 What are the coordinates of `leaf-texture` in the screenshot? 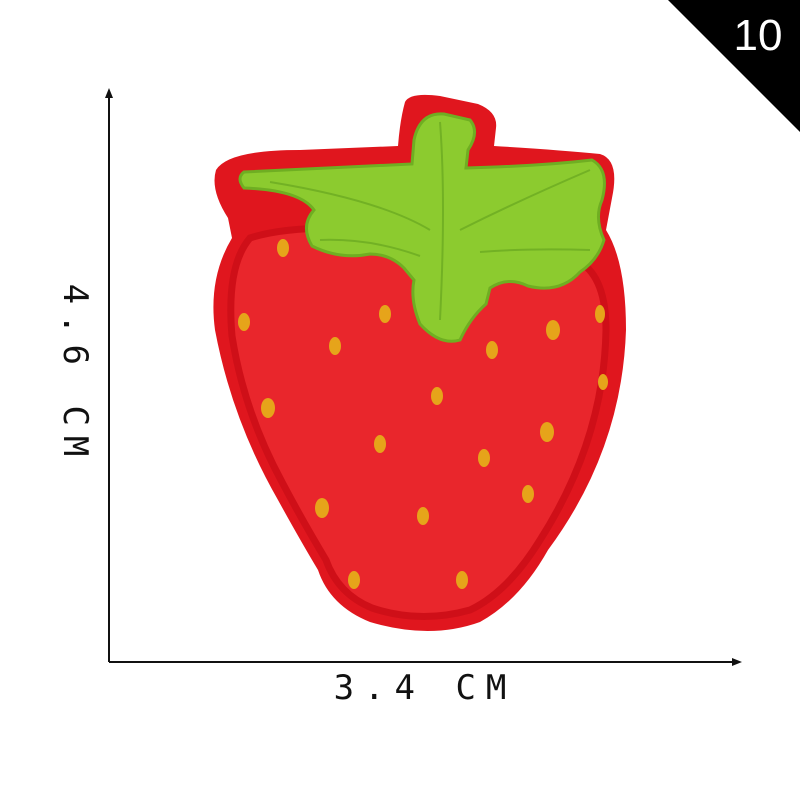 It's located at (430, 221).